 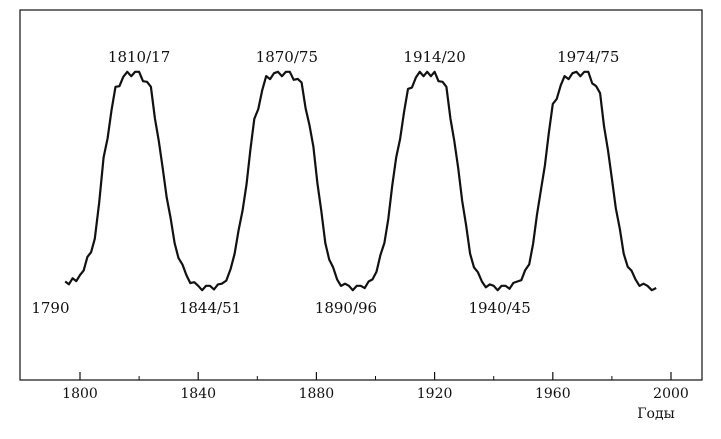 What do you see at coordinates (346, 308) in the screenshot?
I see `trough-label: 1890/96` at bounding box center [346, 308].